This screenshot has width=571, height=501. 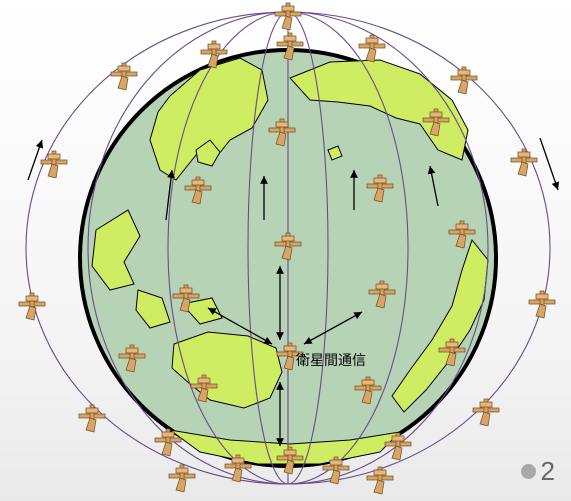 What do you see at coordinates (547, 471) in the screenshot?
I see `page-number-text: 2` at bounding box center [547, 471].